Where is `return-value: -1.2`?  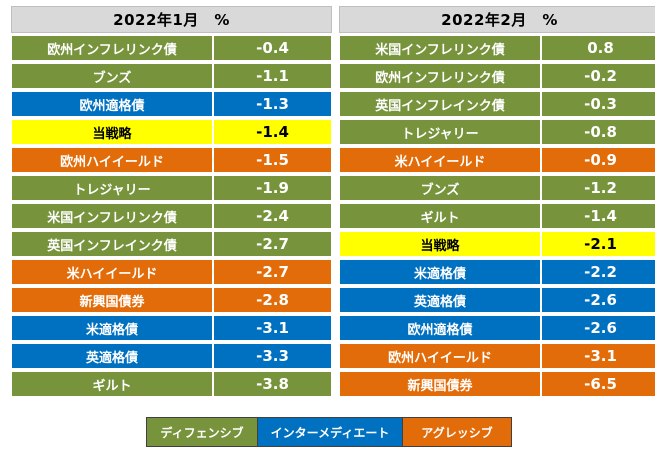 return-value: -1.2 is located at coordinates (598, 188).